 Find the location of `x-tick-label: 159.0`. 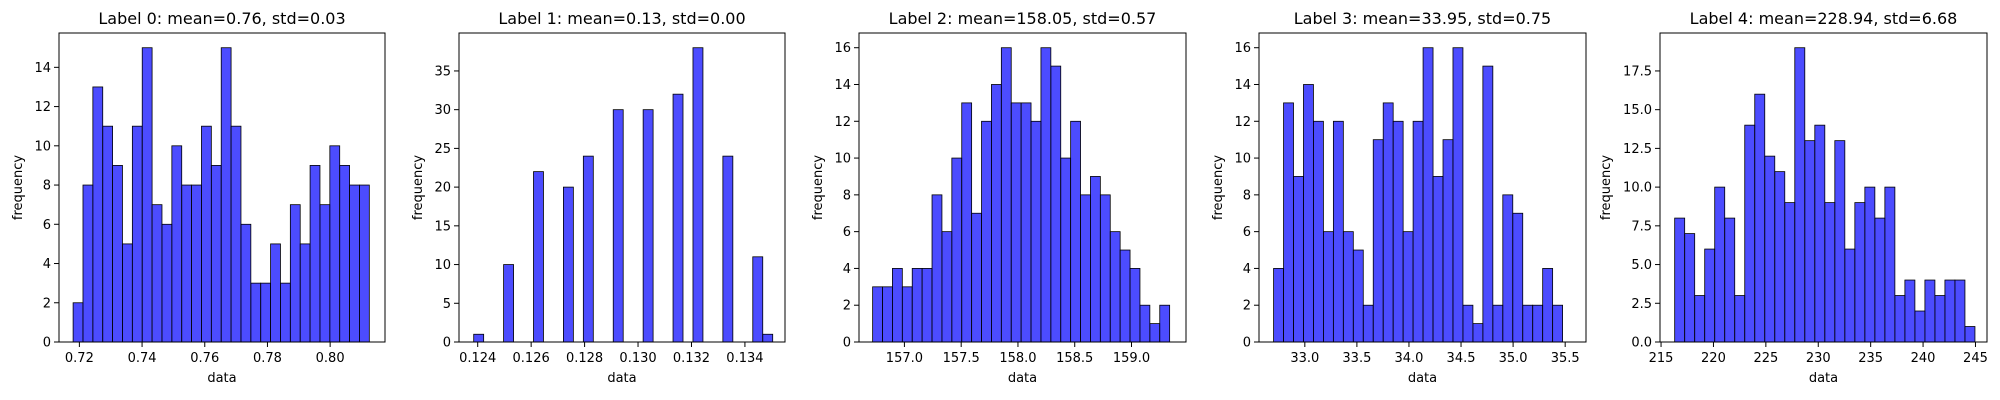

x-tick-label: 159.0 is located at coordinates (1131, 358).